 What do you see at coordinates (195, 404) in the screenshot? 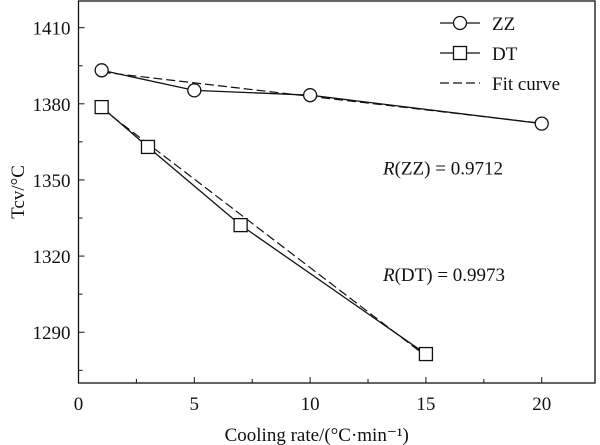
I see `x-tick-label: 5` at bounding box center [195, 404].